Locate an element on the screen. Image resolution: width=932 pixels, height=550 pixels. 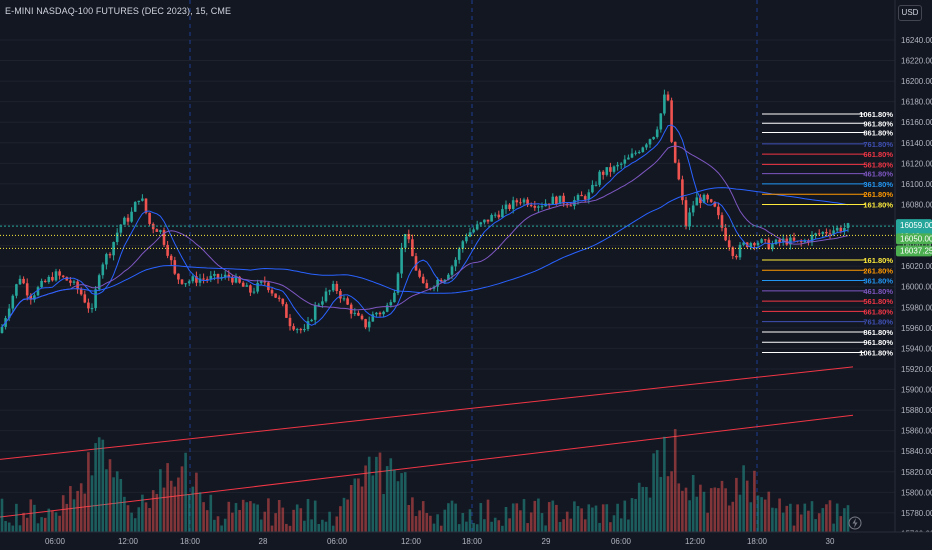
fib-level-label: 461.80% is located at coordinates (878, 291).